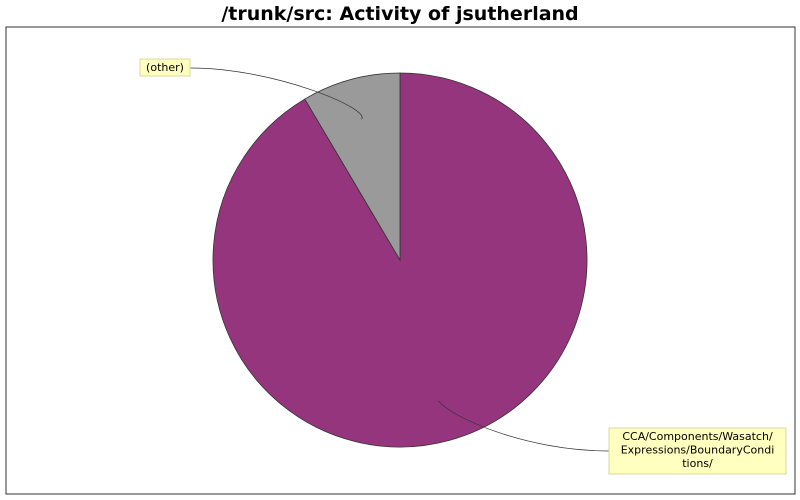 This screenshot has width=800, height=500. I want to click on slice-label-0-line-0: CCA/Components/Wasatch/, so click(697, 436).